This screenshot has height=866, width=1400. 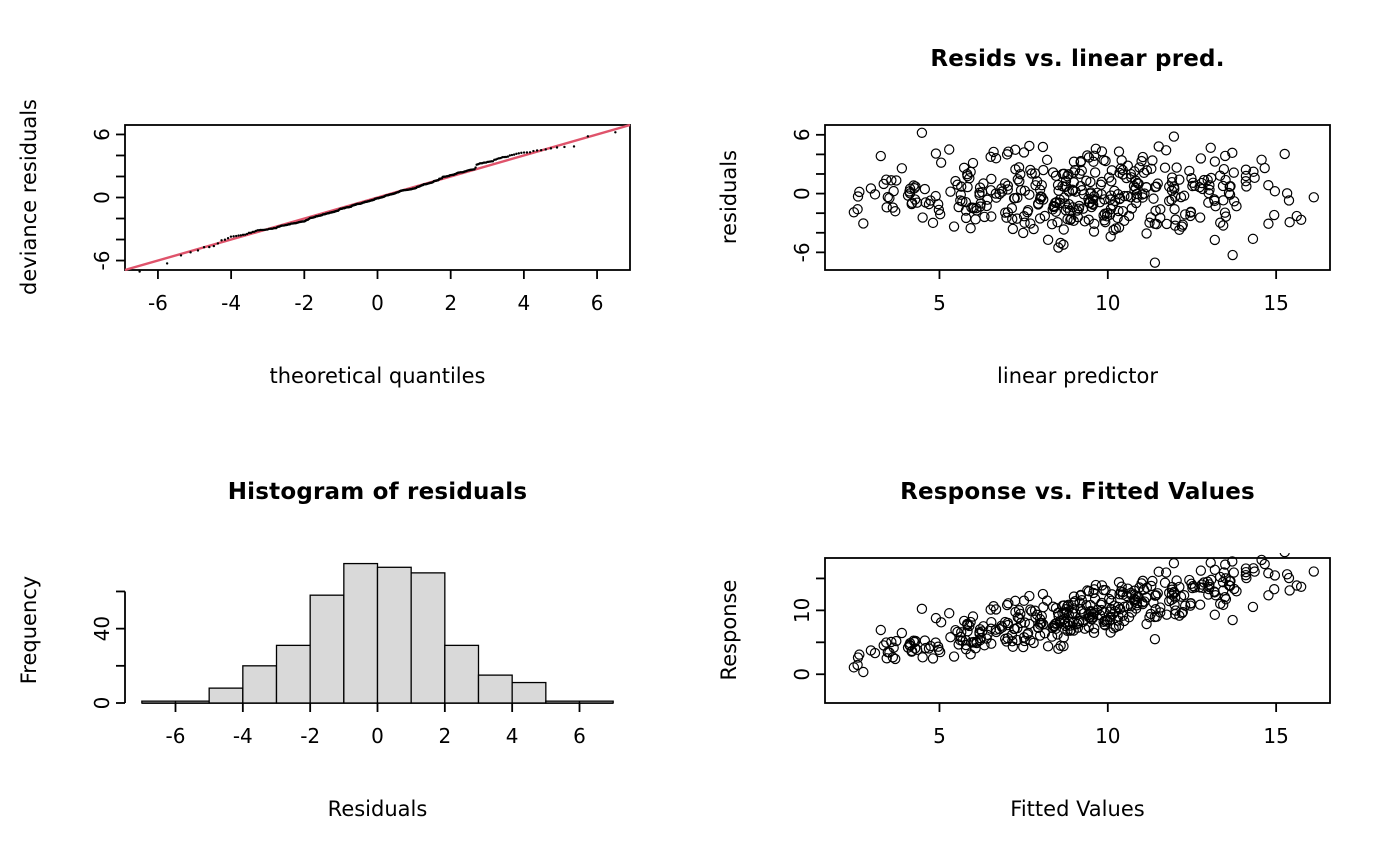 What do you see at coordinates (1060, 219) in the screenshot?
I see `residuals-vs-linear-predictor-plot: 5 10 15 -6 0 6` at bounding box center [1060, 219].